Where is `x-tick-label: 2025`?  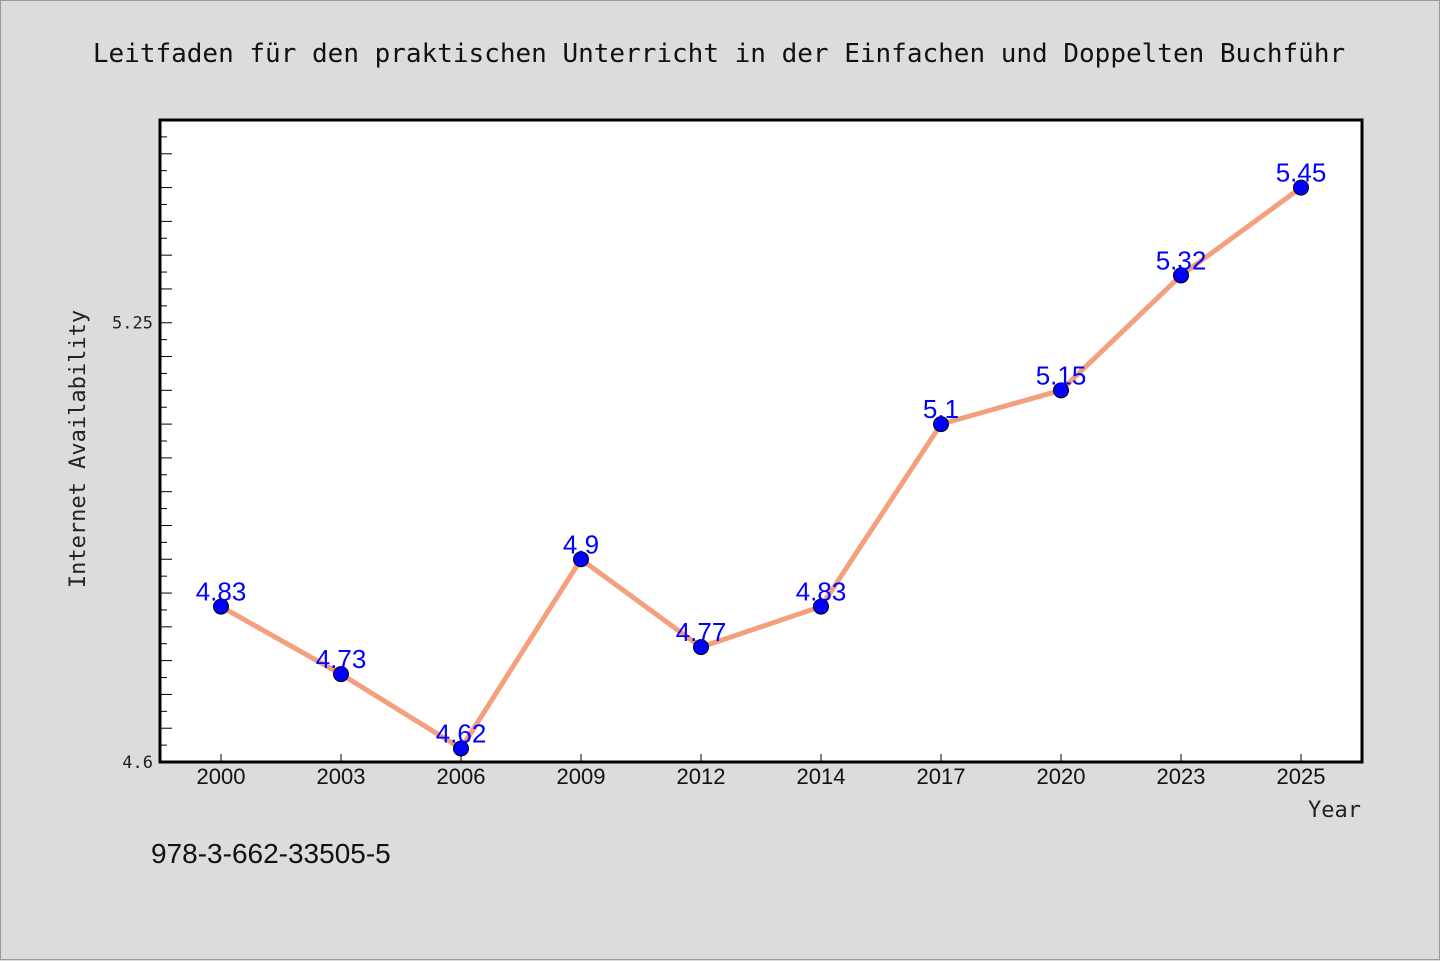
x-tick-label: 2025 is located at coordinates (1301, 776).